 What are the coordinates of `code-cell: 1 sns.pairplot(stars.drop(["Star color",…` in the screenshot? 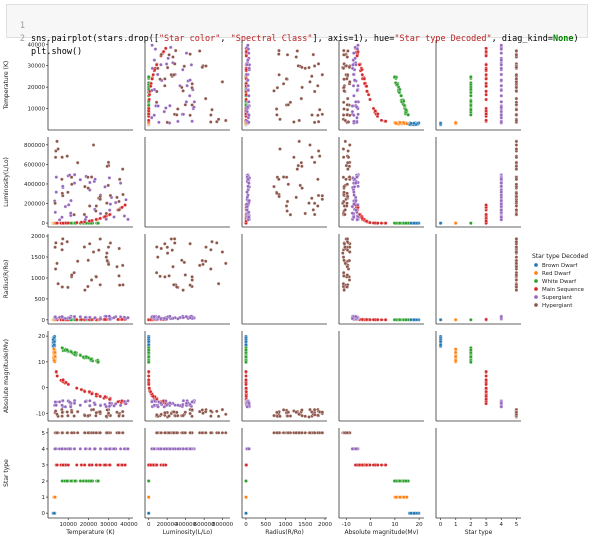 It's located at (297, 30).